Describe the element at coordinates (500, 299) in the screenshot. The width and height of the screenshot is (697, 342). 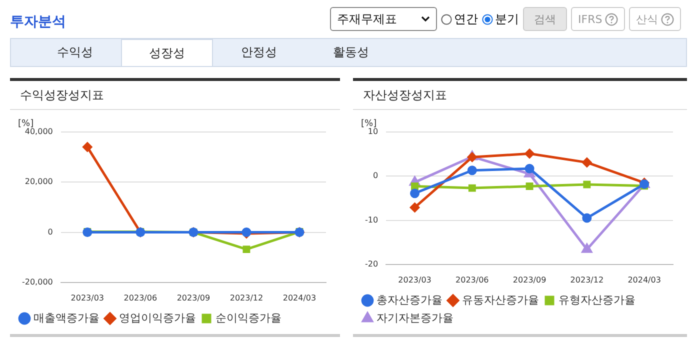
I see `legend-label: 유동자산증가율` at that location.